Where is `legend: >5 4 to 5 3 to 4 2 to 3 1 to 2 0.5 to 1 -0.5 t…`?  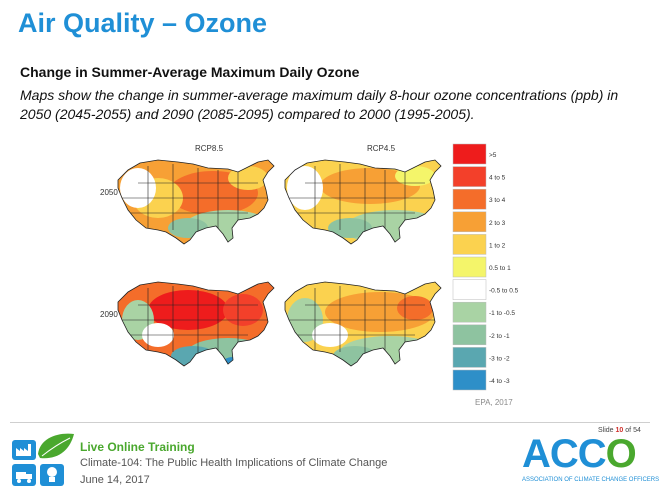 legend: >5 4 to 5 3 to 4 2 to 3 1 to 2 0.5 to 1 -0.5 t… is located at coordinates (485, 267).